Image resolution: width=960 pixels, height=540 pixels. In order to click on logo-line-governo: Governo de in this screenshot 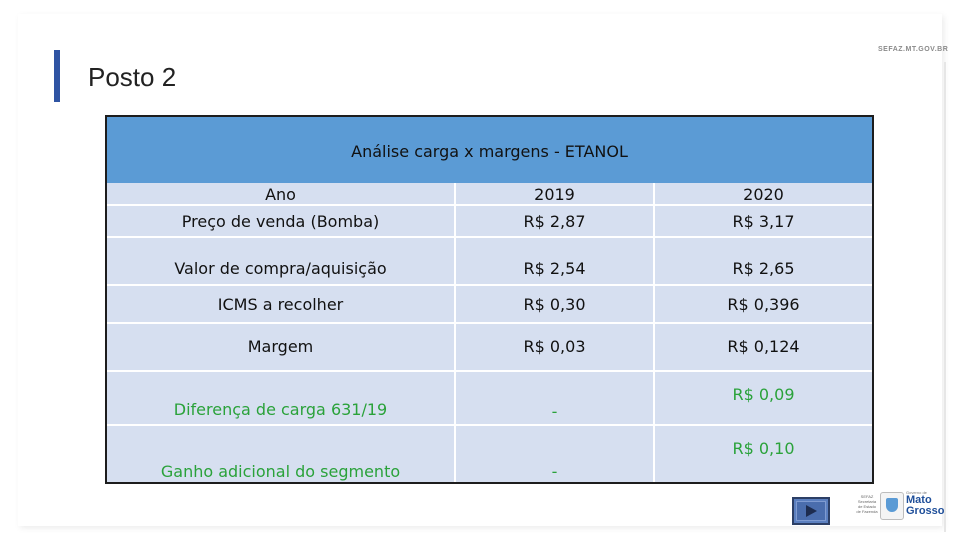, I will do `click(916, 492)`.